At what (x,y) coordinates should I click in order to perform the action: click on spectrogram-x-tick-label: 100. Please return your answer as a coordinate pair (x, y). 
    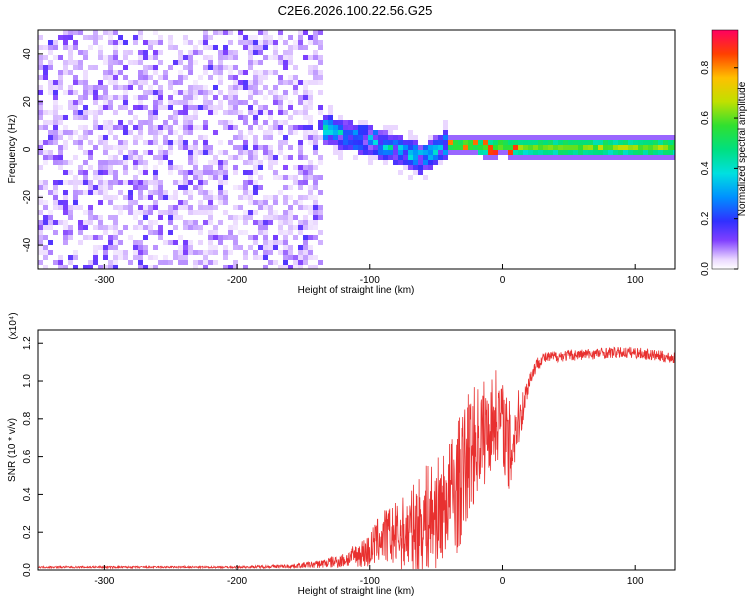
    Looking at the image, I should click on (635, 280).